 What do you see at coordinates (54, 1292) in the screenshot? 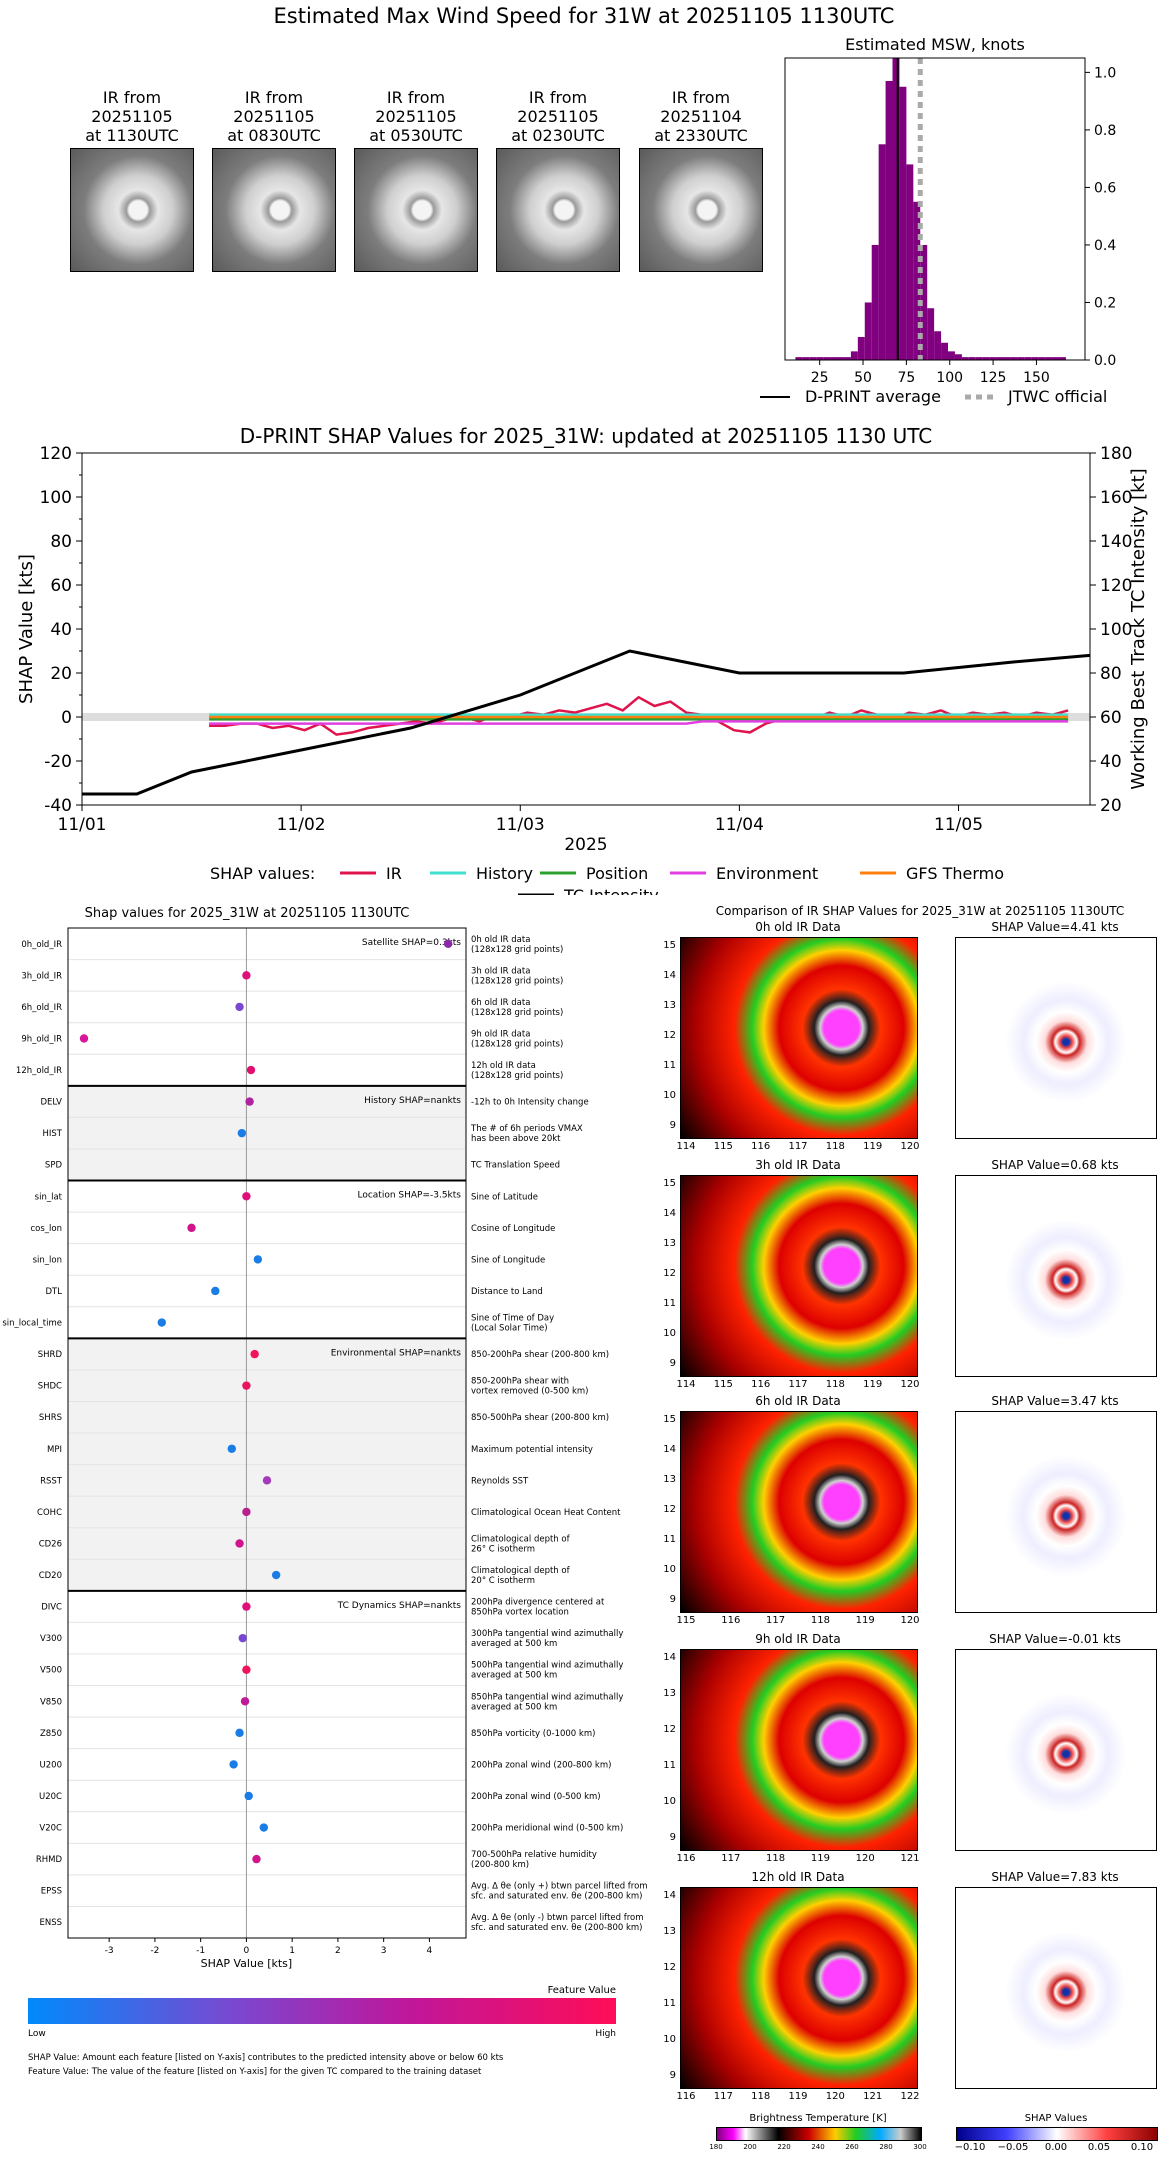
I see `feature-name: DTL` at bounding box center [54, 1292].